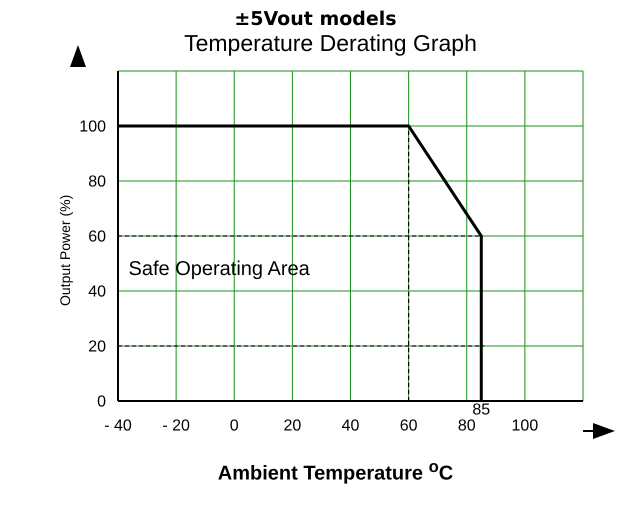 This screenshot has width=631, height=508. Describe the element at coordinates (92, 127) in the screenshot. I see `y-tick-label: 100` at that location.